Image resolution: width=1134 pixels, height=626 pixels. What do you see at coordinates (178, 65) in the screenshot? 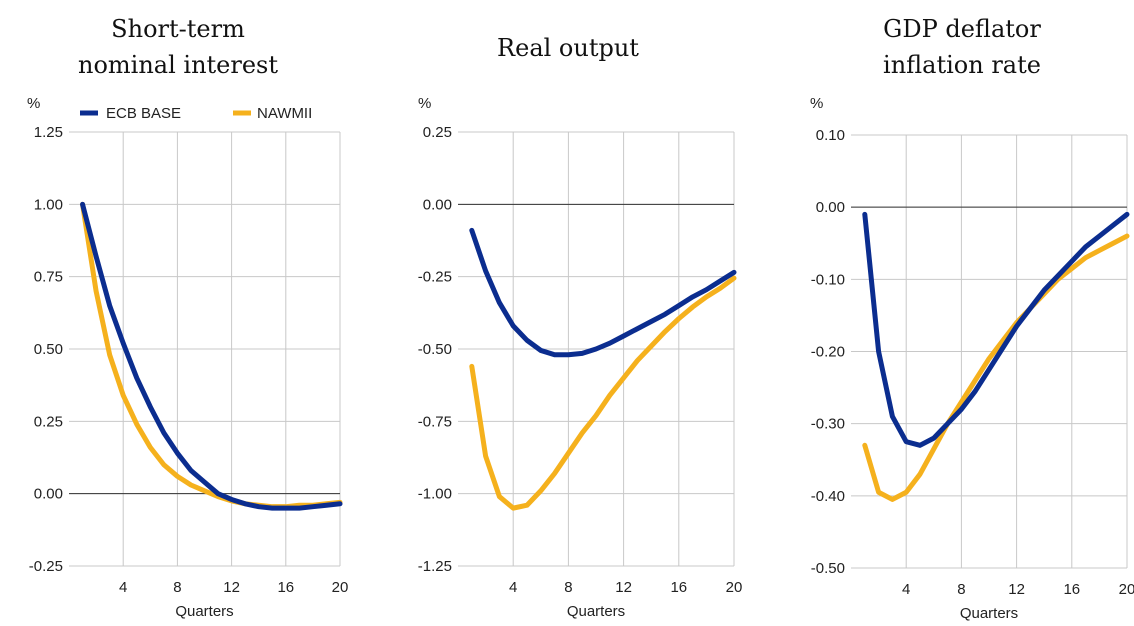
I see `chart-title: nominal interest` at bounding box center [178, 65].